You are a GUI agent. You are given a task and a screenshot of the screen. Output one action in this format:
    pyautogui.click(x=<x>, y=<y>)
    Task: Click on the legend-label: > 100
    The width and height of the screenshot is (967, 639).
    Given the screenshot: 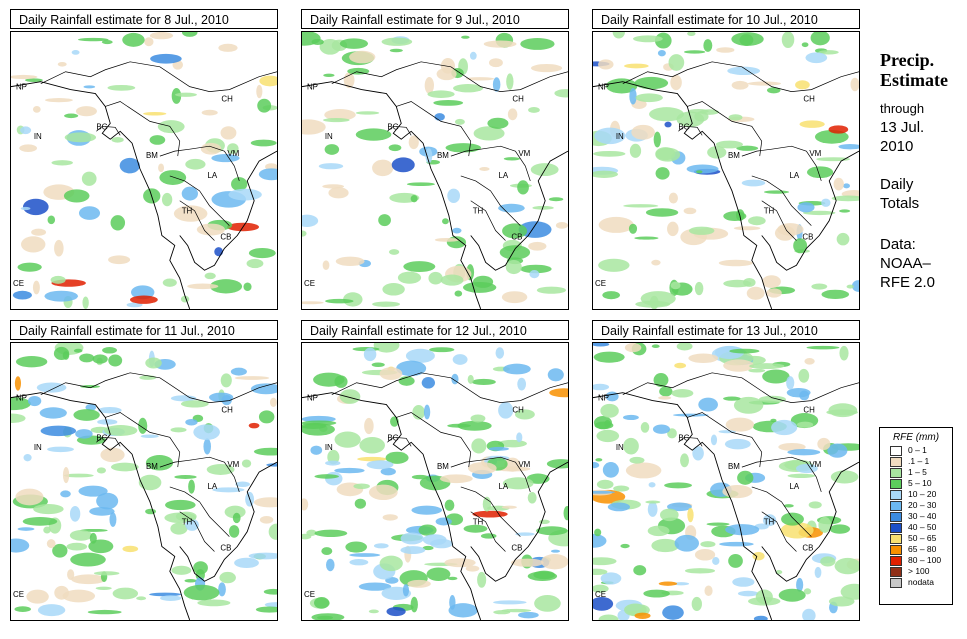 What is the action you would take?
    pyautogui.click(x=919, y=571)
    